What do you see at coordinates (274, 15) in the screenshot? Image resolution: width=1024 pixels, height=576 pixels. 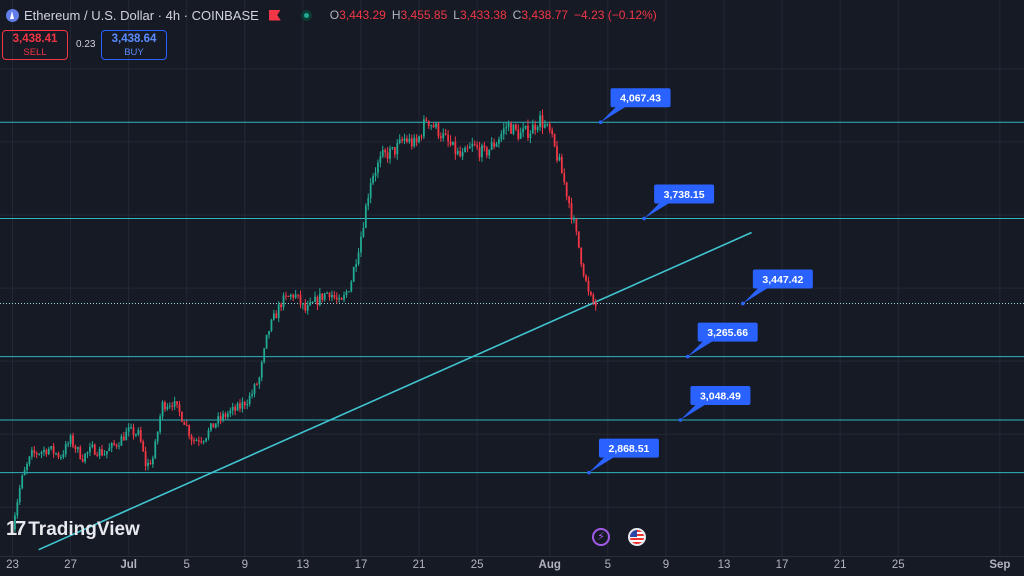 I see `flag-icon` at bounding box center [274, 15].